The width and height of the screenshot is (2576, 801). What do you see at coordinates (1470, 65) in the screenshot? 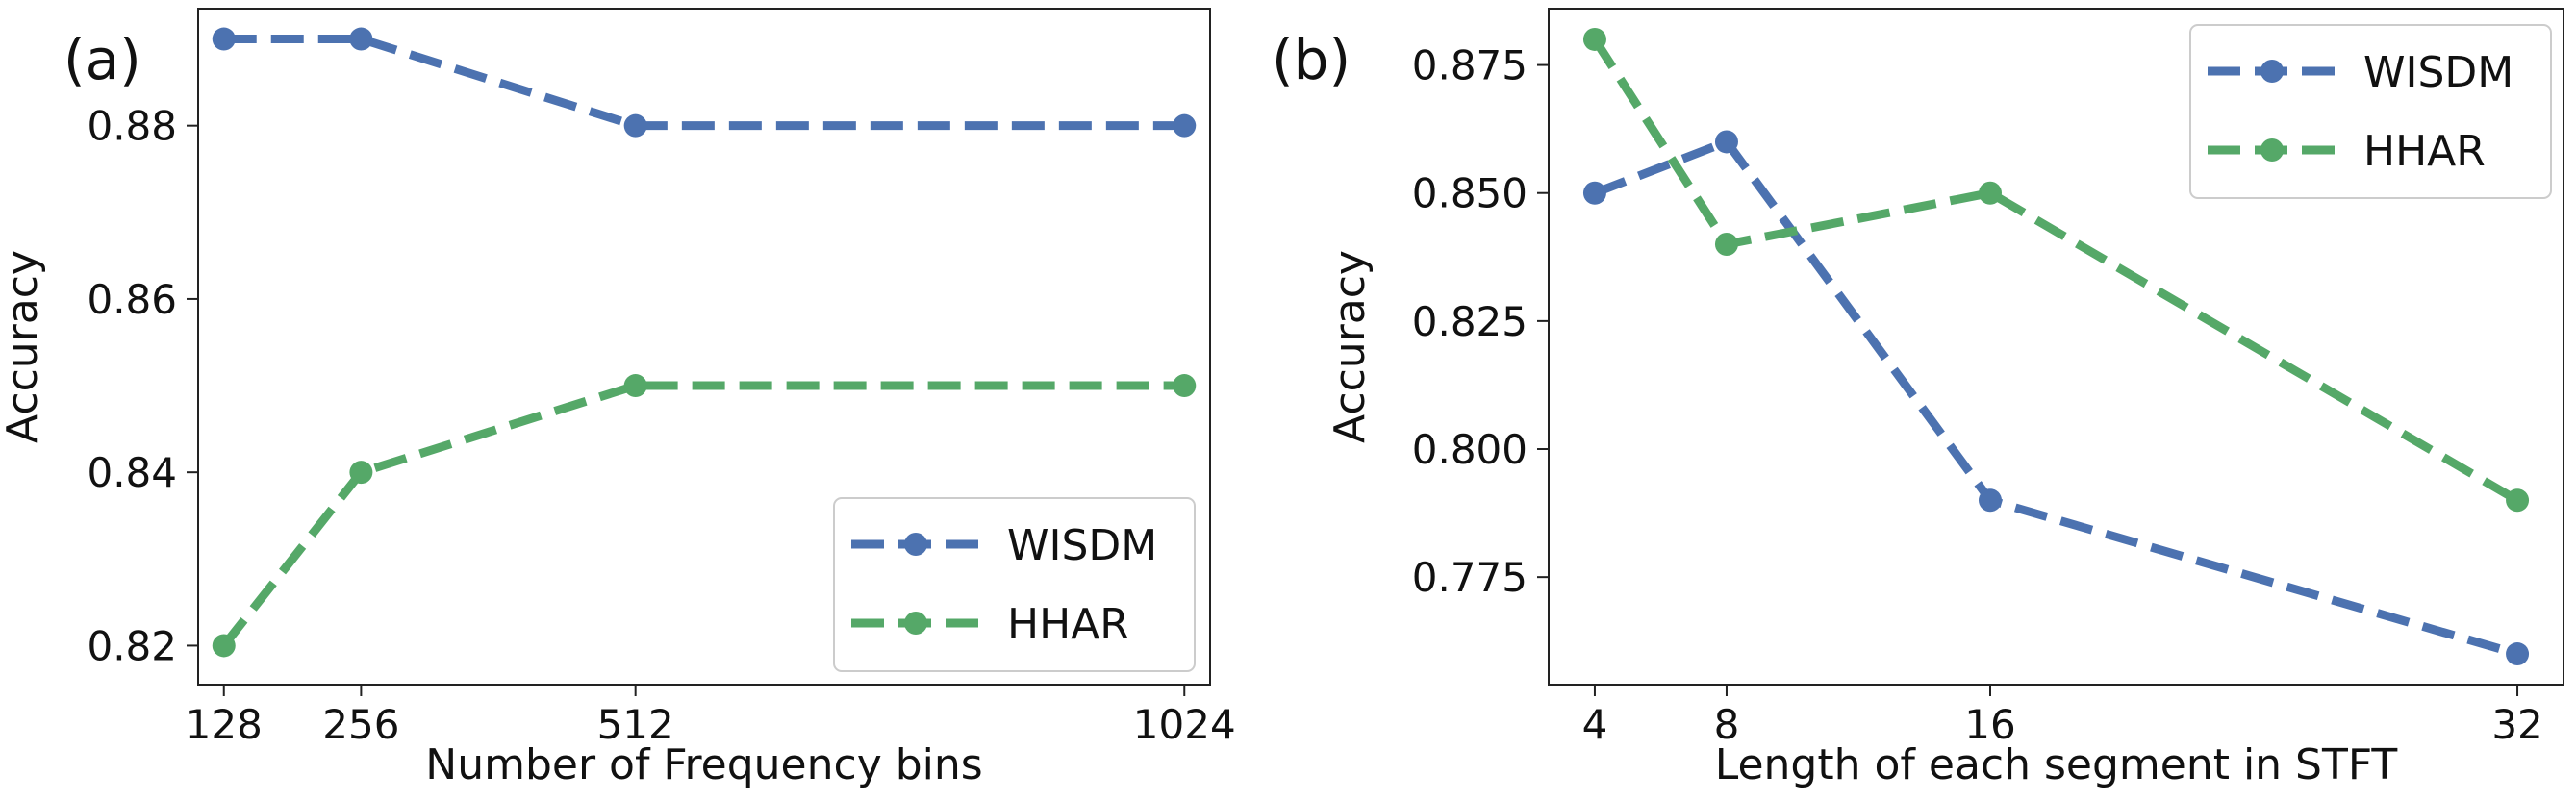
I see `y-tick-label: 0.875` at bounding box center [1470, 65].